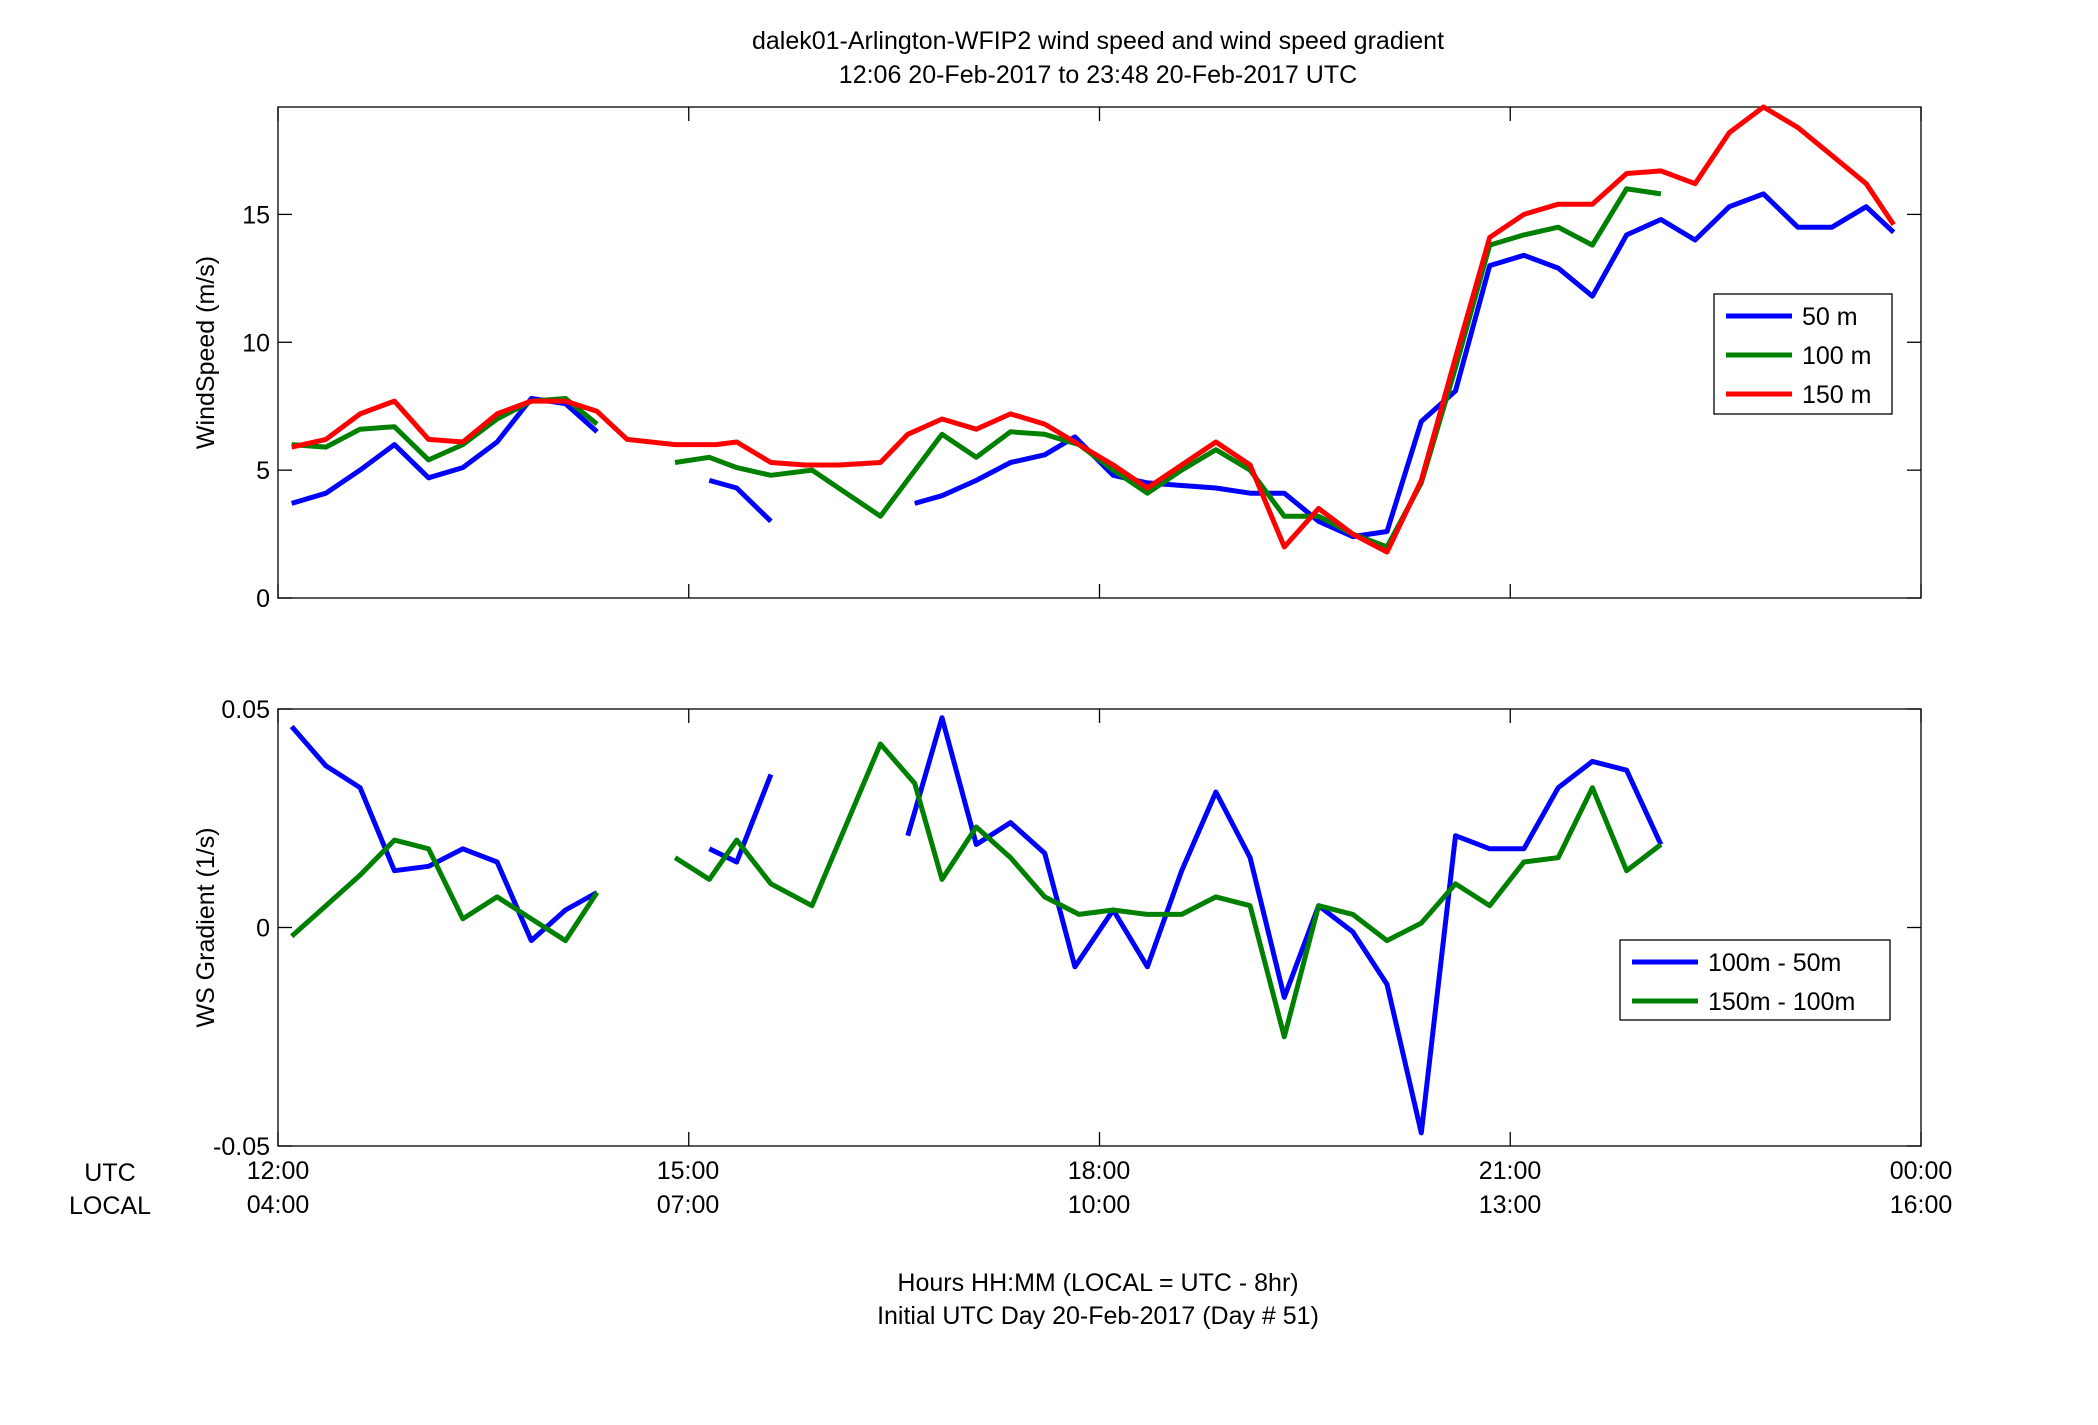 This screenshot has width=2098, height=1425. Describe the element at coordinates (256, 215) in the screenshot. I see `y-tick-label: 15` at that location.